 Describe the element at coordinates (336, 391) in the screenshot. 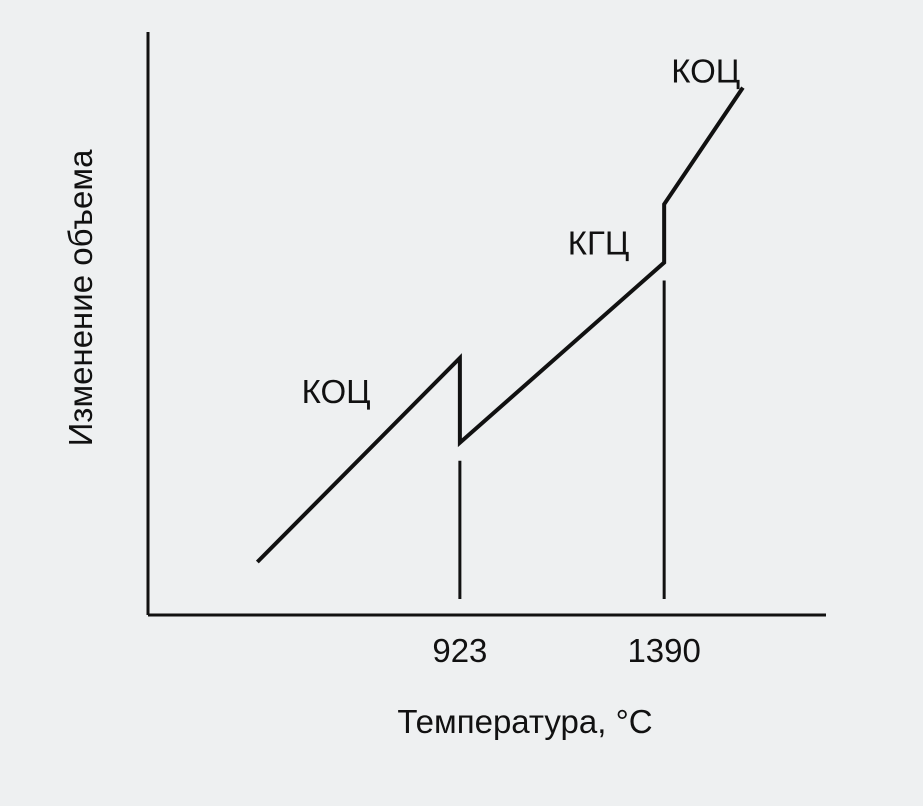

I see `phase-label-0: КОЦ` at that location.